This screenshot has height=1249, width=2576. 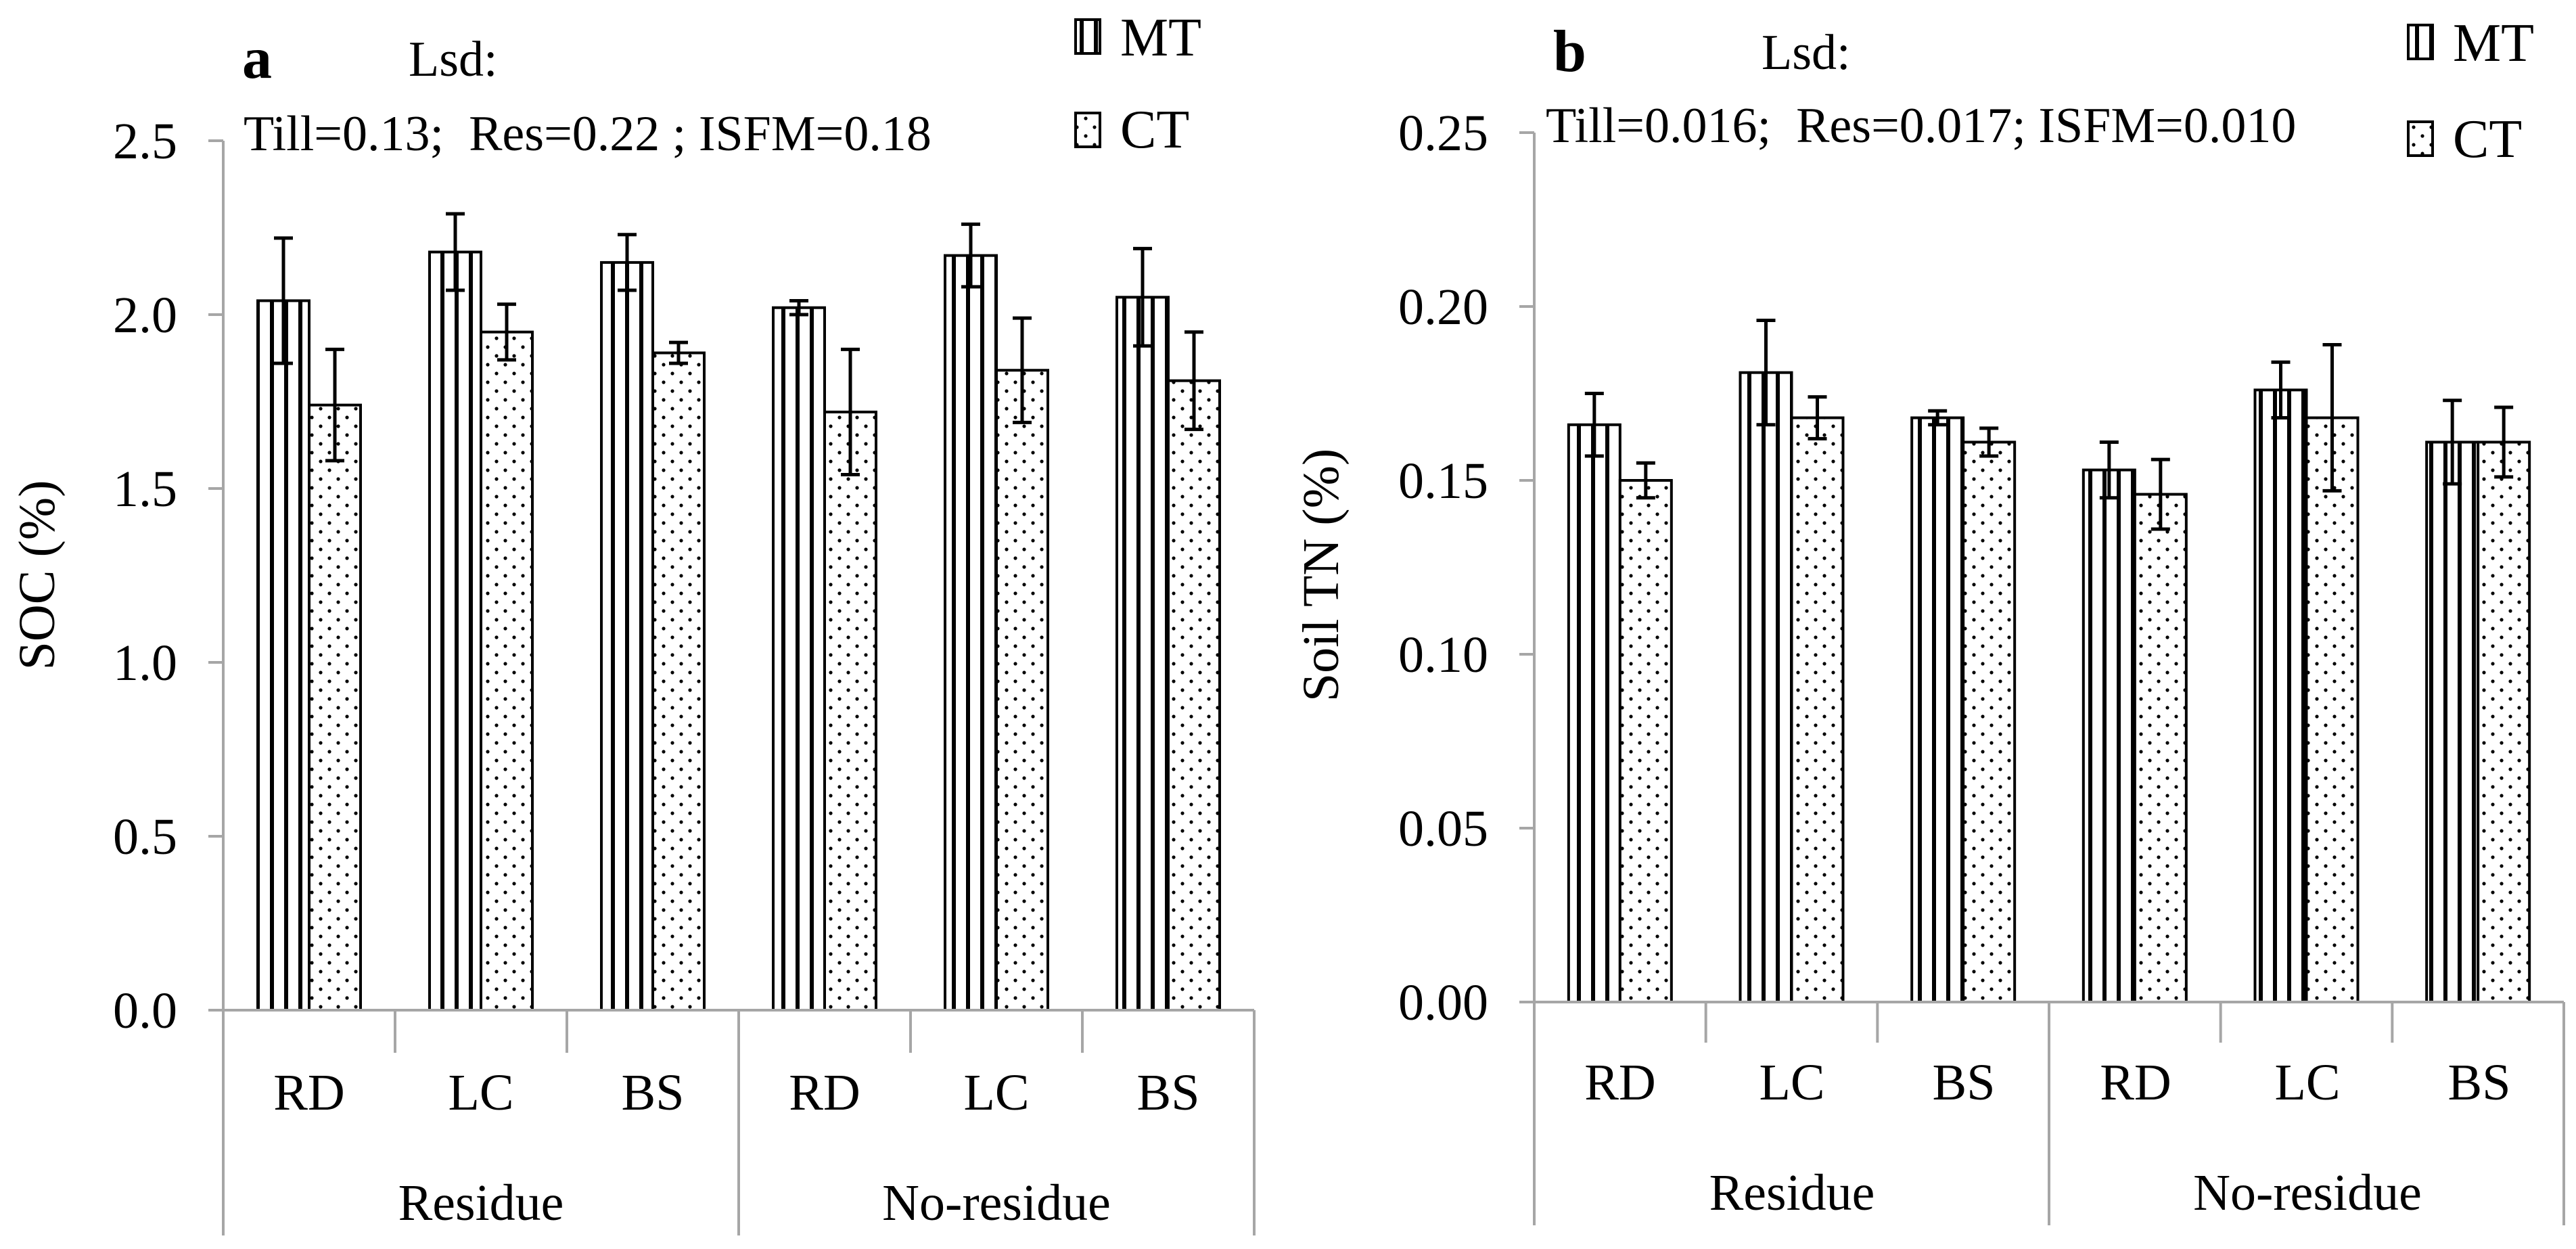 What do you see at coordinates (145, 663) in the screenshot?
I see `panel-a-y-tick-label: 1.0` at bounding box center [145, 663].